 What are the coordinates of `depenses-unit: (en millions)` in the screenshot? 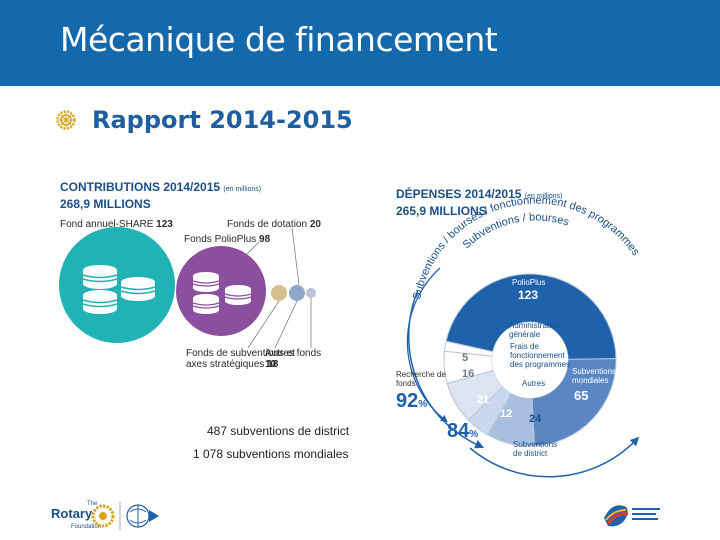 It's located at (543, 196).